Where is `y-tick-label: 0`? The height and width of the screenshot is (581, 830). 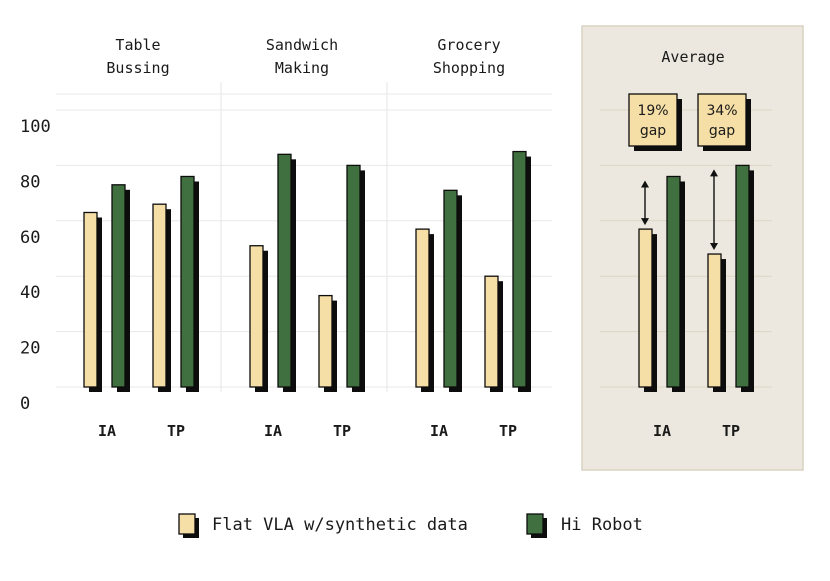 y-tick-label: 0 is located at coordinates (25, 404).